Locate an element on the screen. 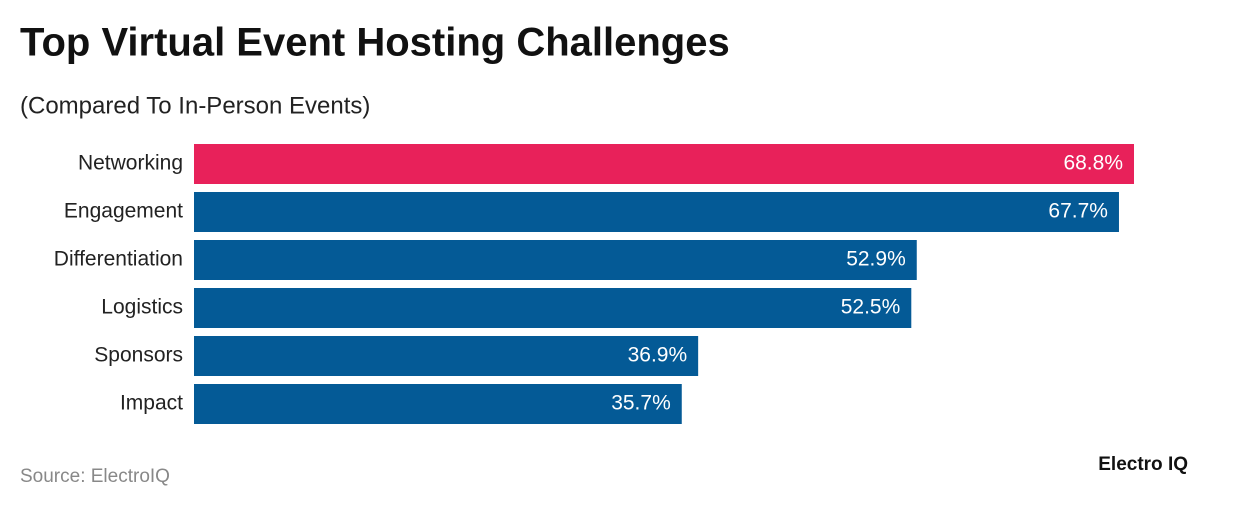  brand-logo: Electro IQ is located at coordinates (1143, 464).